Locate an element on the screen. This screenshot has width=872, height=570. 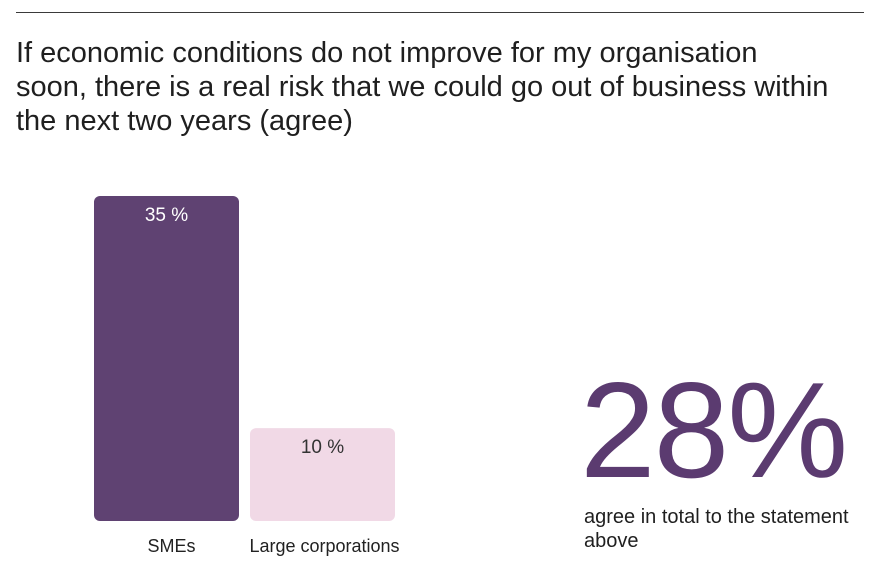
bar-large-corporations is located at coordinates (322, 474).